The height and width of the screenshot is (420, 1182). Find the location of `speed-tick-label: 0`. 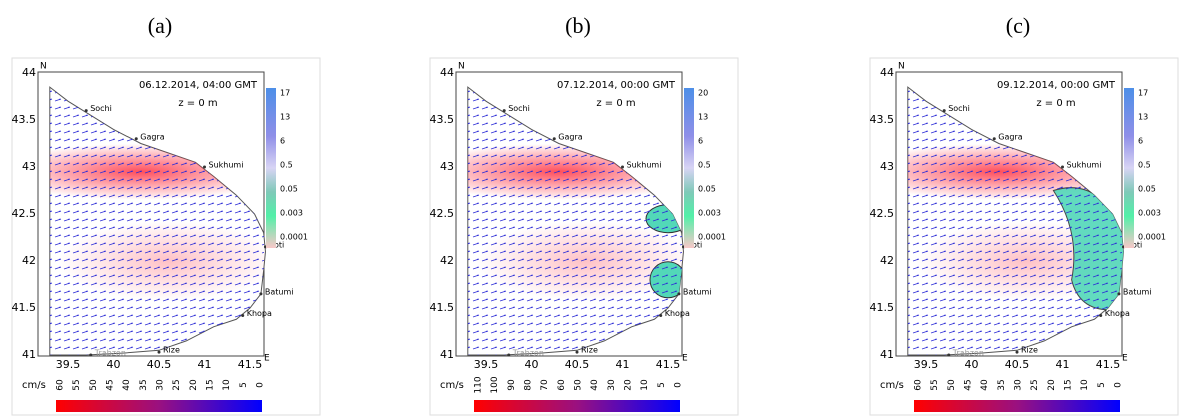

speed-tick-label: 0 is located at coordinates (679, 385).